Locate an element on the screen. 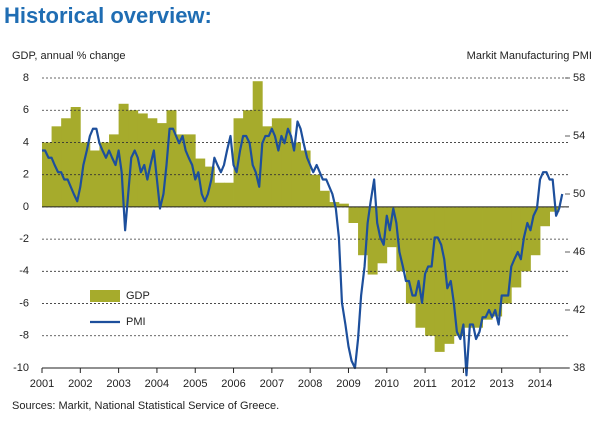 The width and height of the screenshot is (605, 421). x-tick-label: 2004 is located at coordinates (157, 384).